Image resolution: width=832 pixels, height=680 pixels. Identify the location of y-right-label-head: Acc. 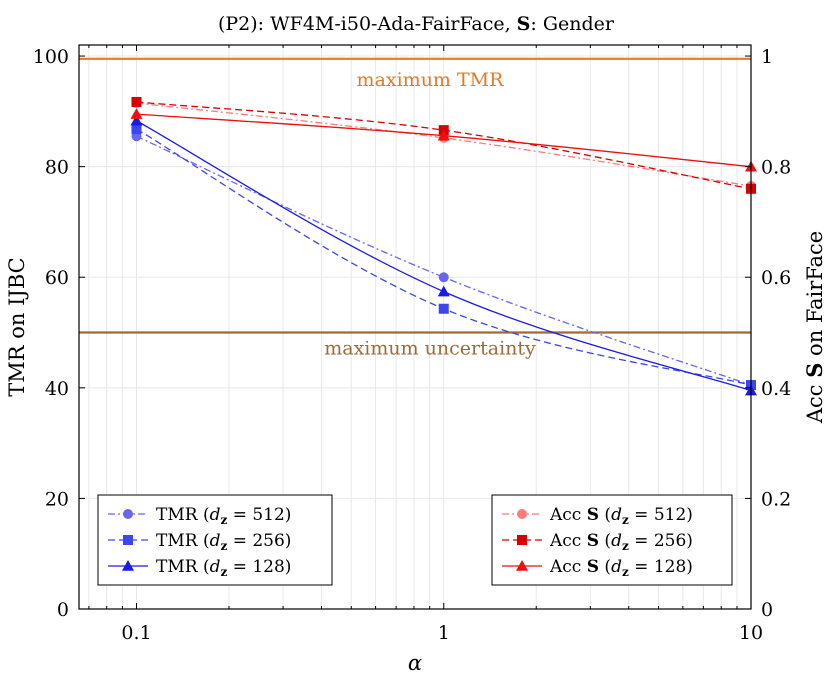
(815, 401).